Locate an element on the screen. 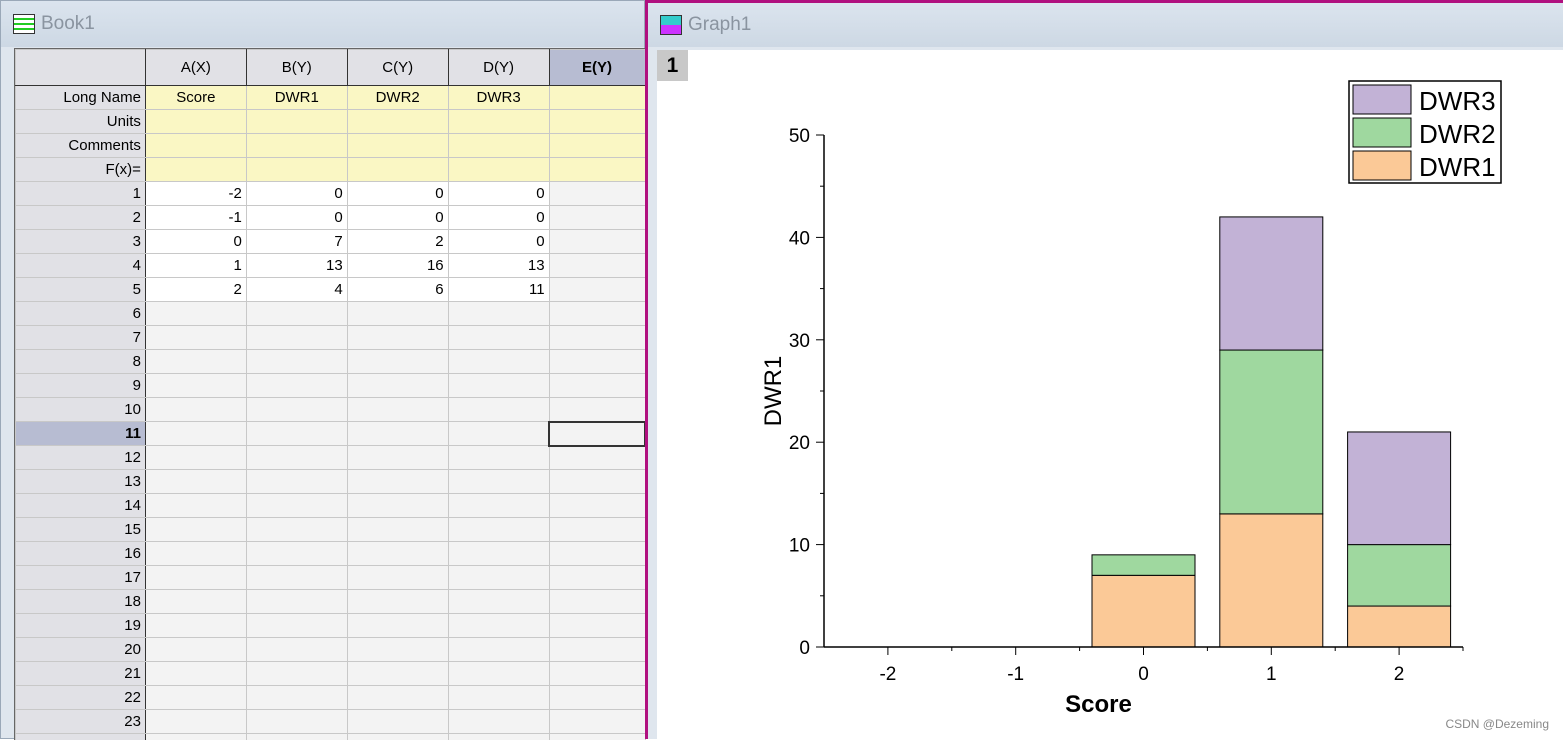 This screenshot has width=1563, height=742. column-header: A(X) is located at coordinates (195, 67).